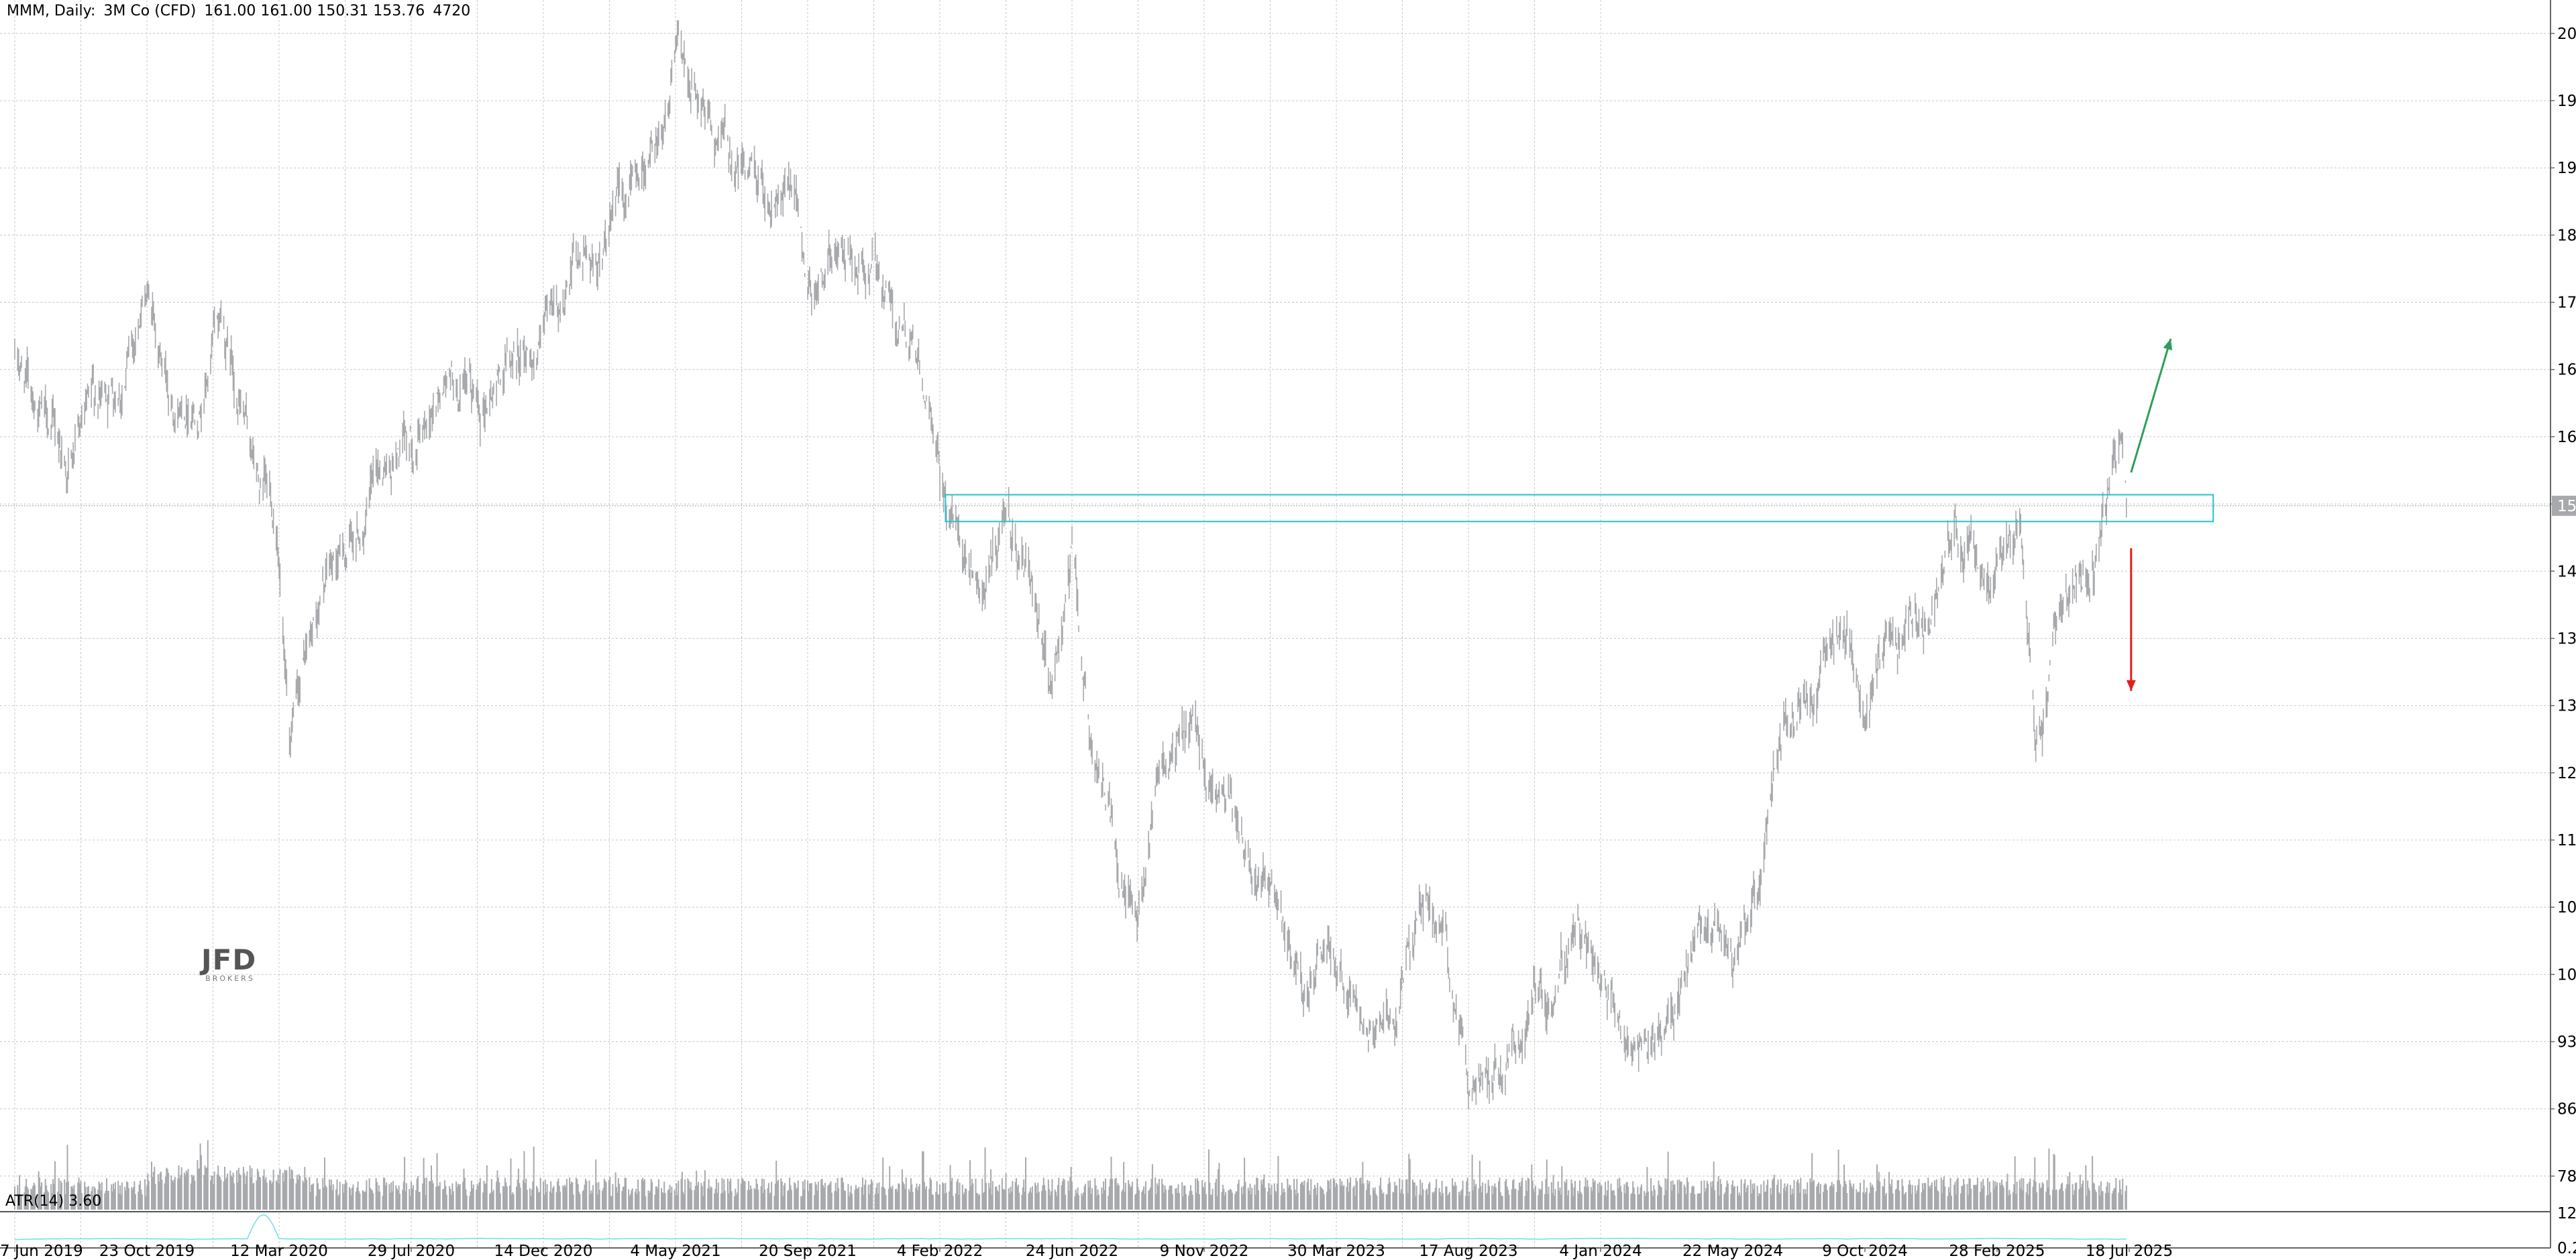 Image resolution: width=2576 pixels, height=1260 pixels. What do you see at coordinates (1204, 1251) in the screenshot?
I see `time-axis-label: 9 Nov 2022` at bounding box center [1204, 1251].